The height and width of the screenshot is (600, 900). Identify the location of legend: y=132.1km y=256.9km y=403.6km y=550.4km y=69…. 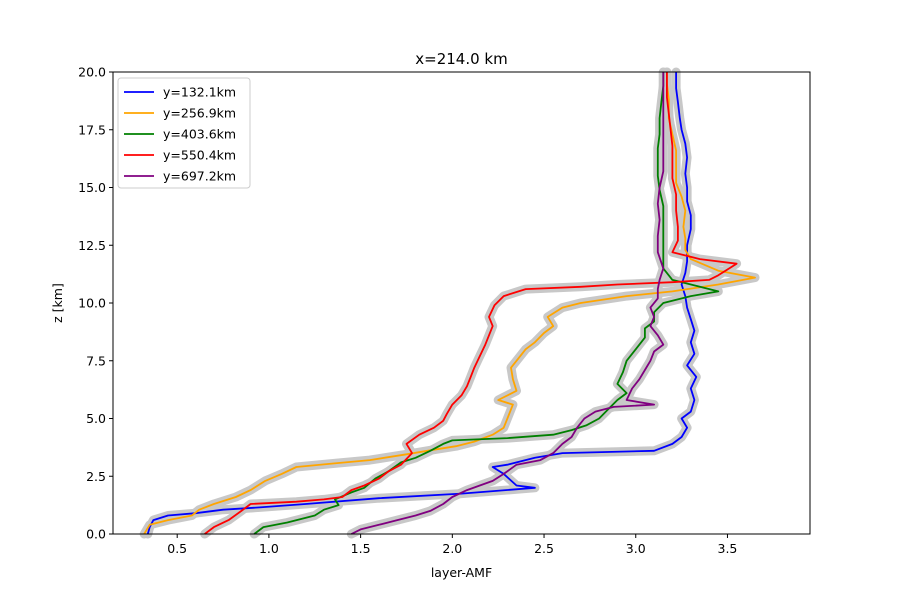
(184, 133).